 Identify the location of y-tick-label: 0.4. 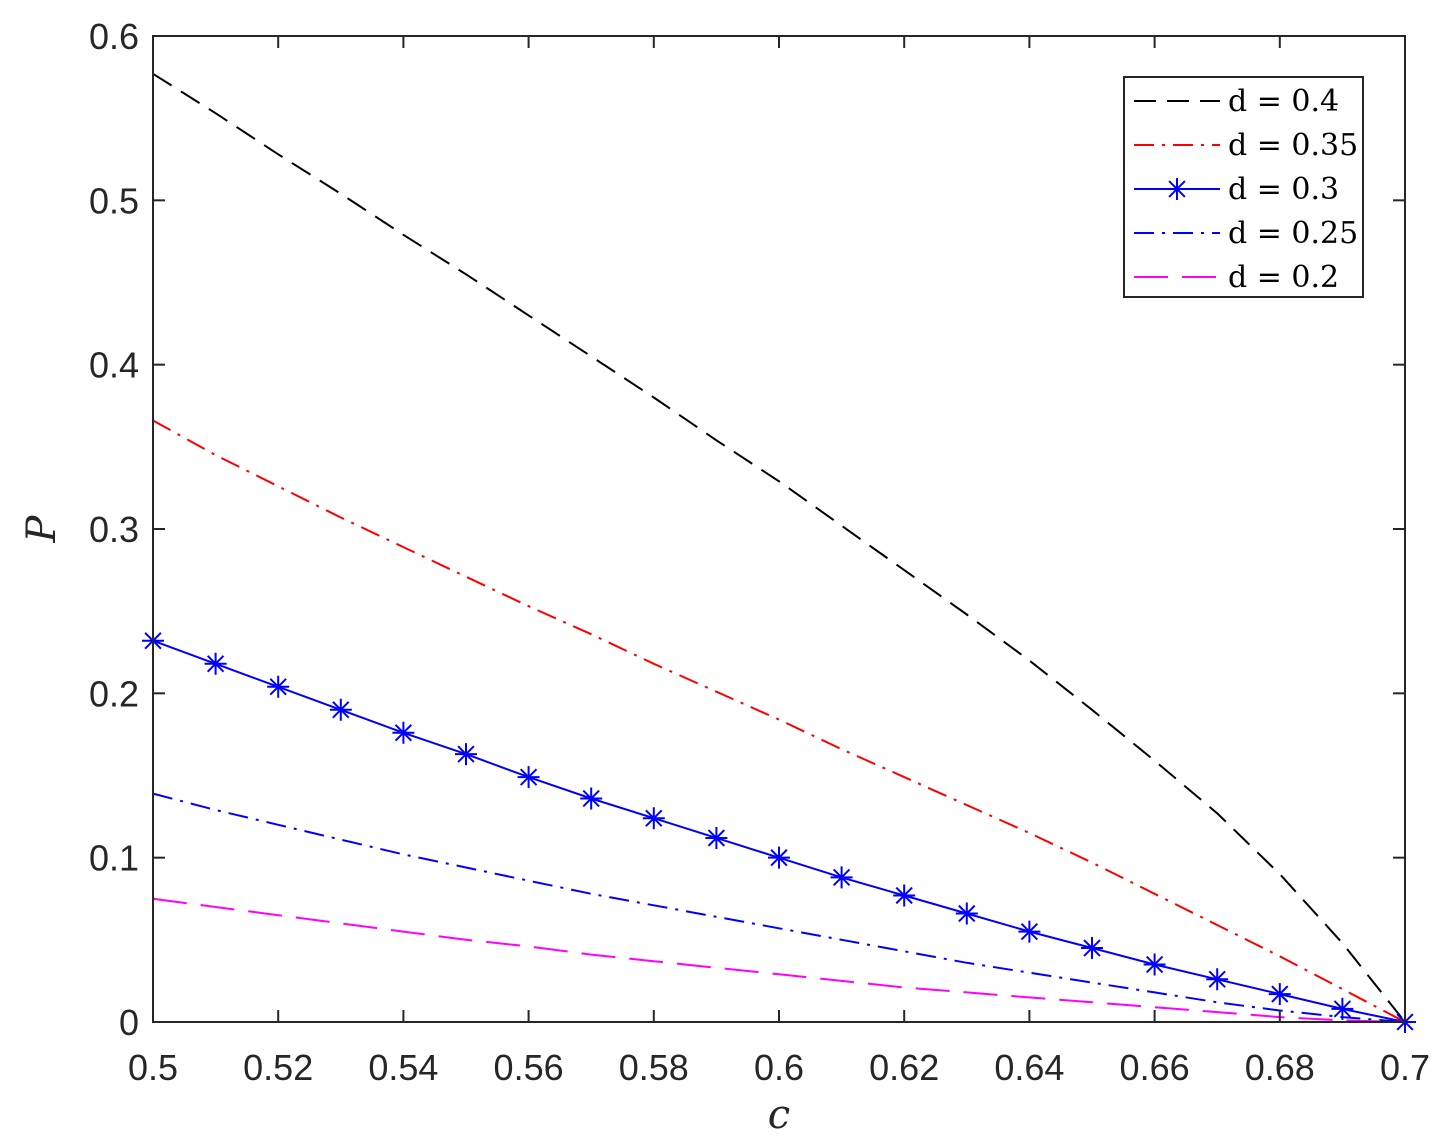
(114, 365).